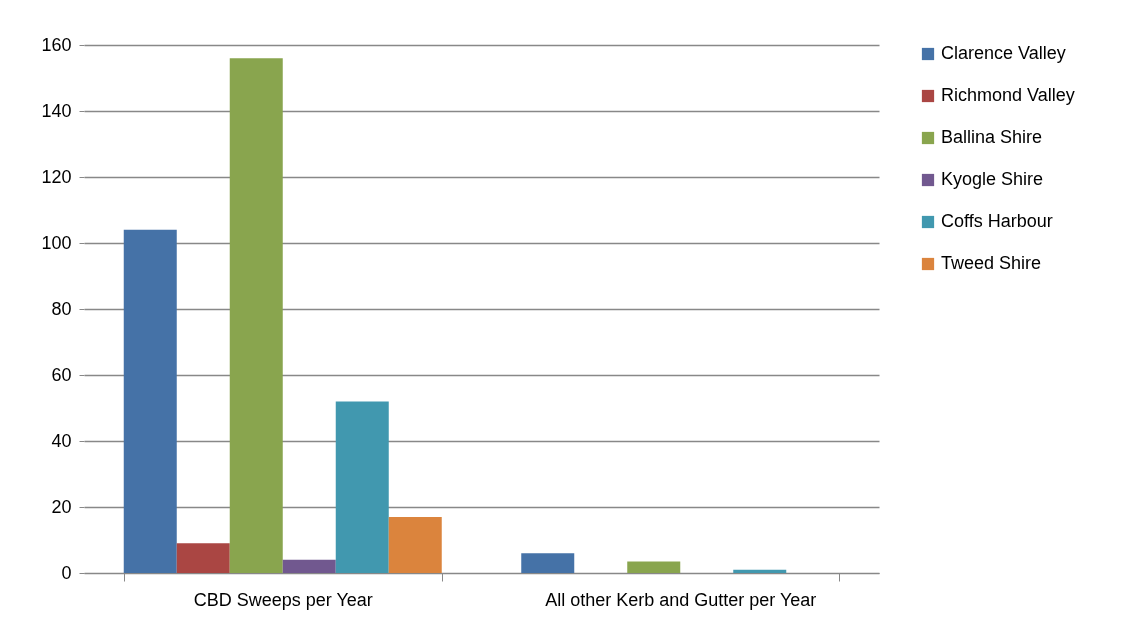  I want to click on legend-label: Tweed Shire, so click(991, 263).